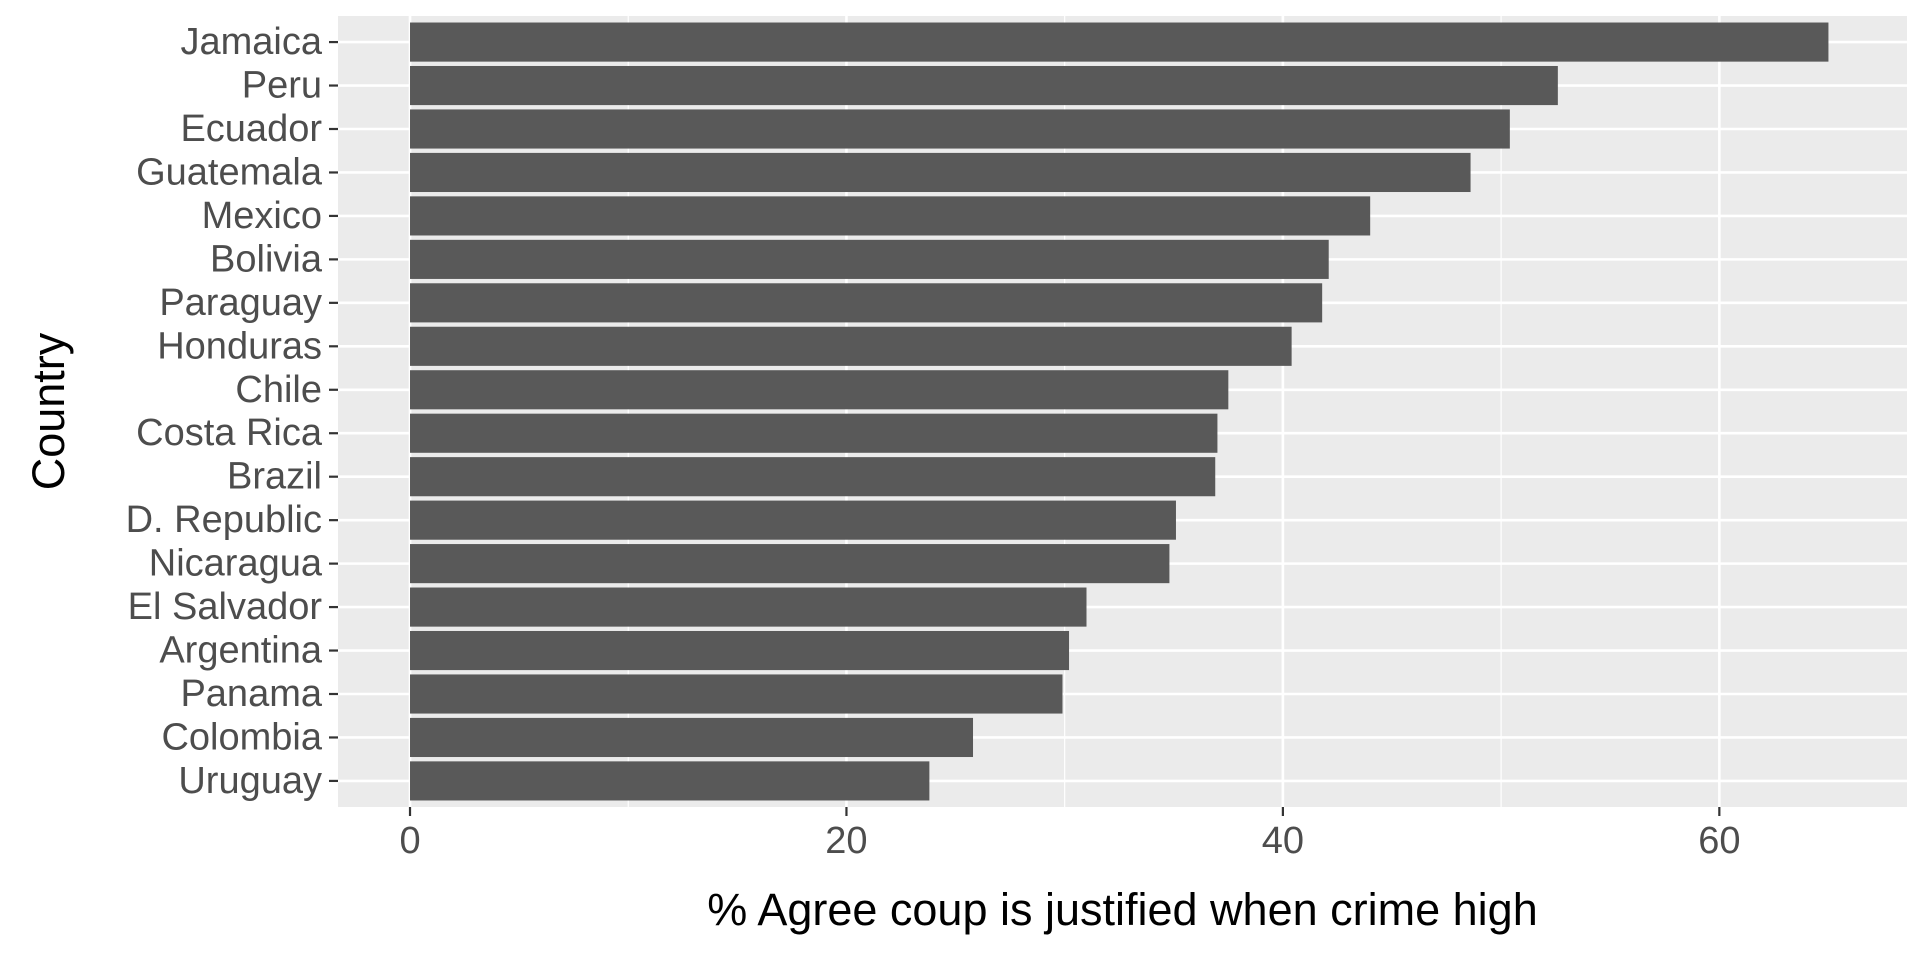 The image size is (1920, 960). What do you see at coordinates (1719, 841) in the screenshot?
I see `x-tick-label: 60` at bounding box center [1719, 841].